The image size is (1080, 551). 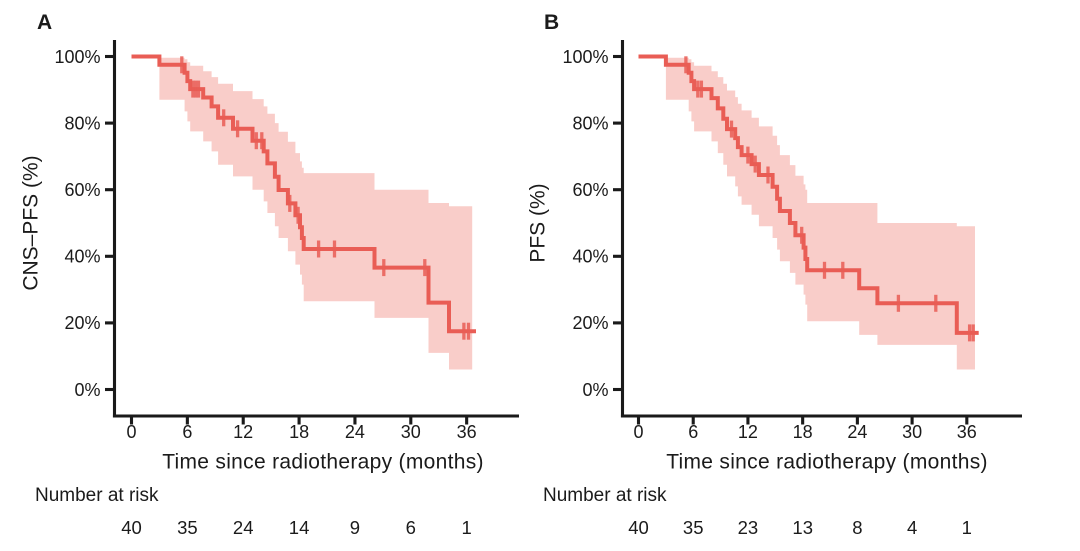 I want to click on panel-a-number-at-risk-label: Number at risk, so click(x=97, y=495).